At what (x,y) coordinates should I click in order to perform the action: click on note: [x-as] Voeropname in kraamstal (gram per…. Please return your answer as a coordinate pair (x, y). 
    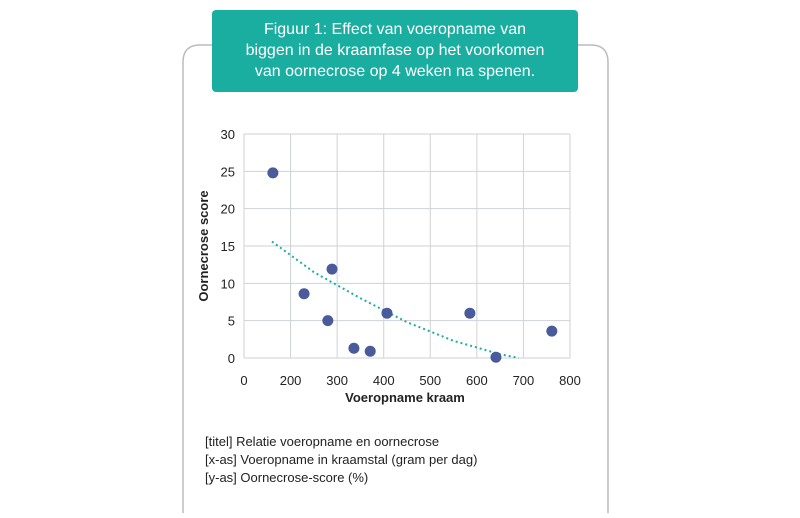
    Looking at the image, I should click on (341, 459).